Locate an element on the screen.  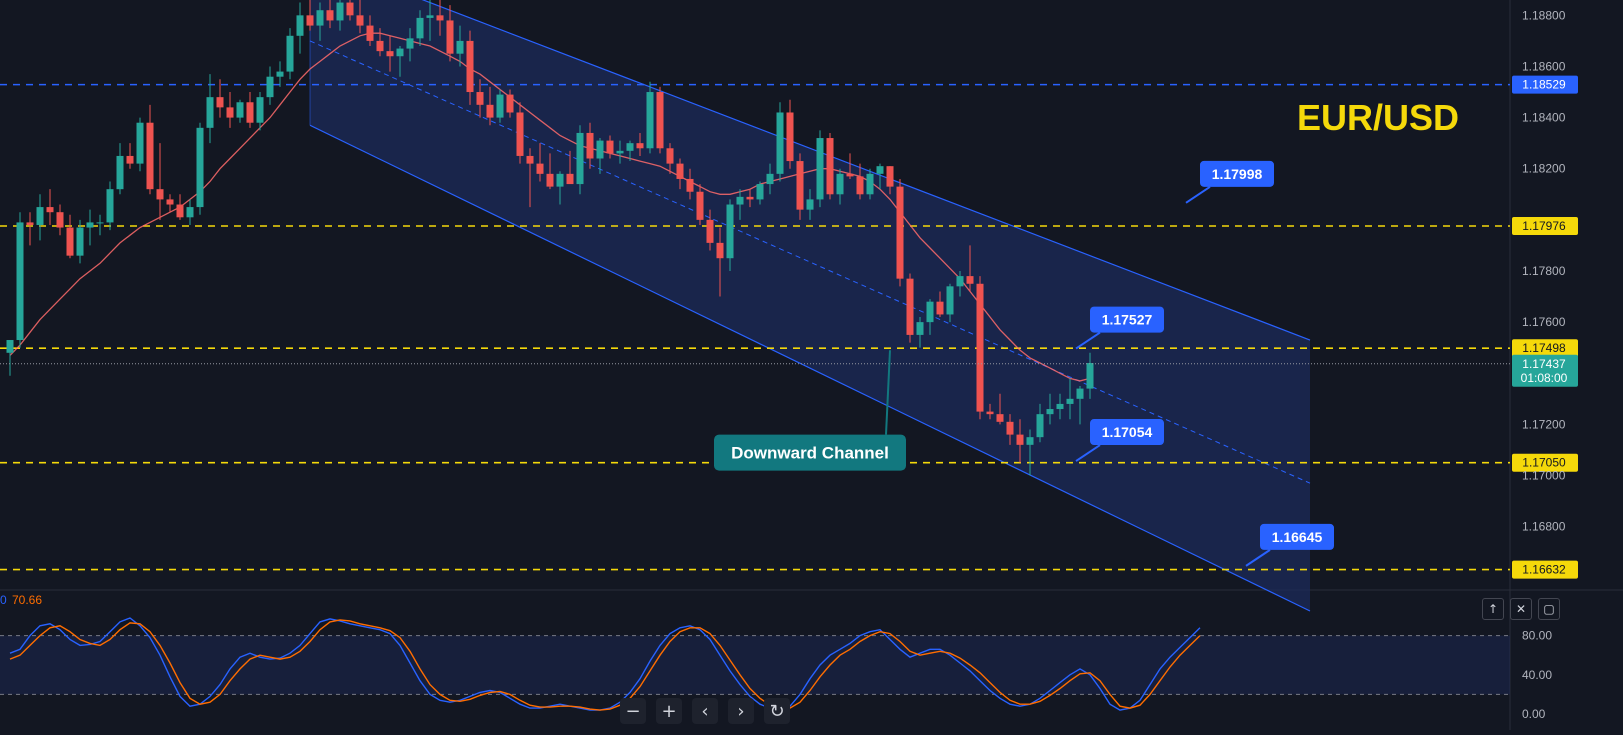
level-tag-label: 1.17976 is located at coordinates (1544, 226).